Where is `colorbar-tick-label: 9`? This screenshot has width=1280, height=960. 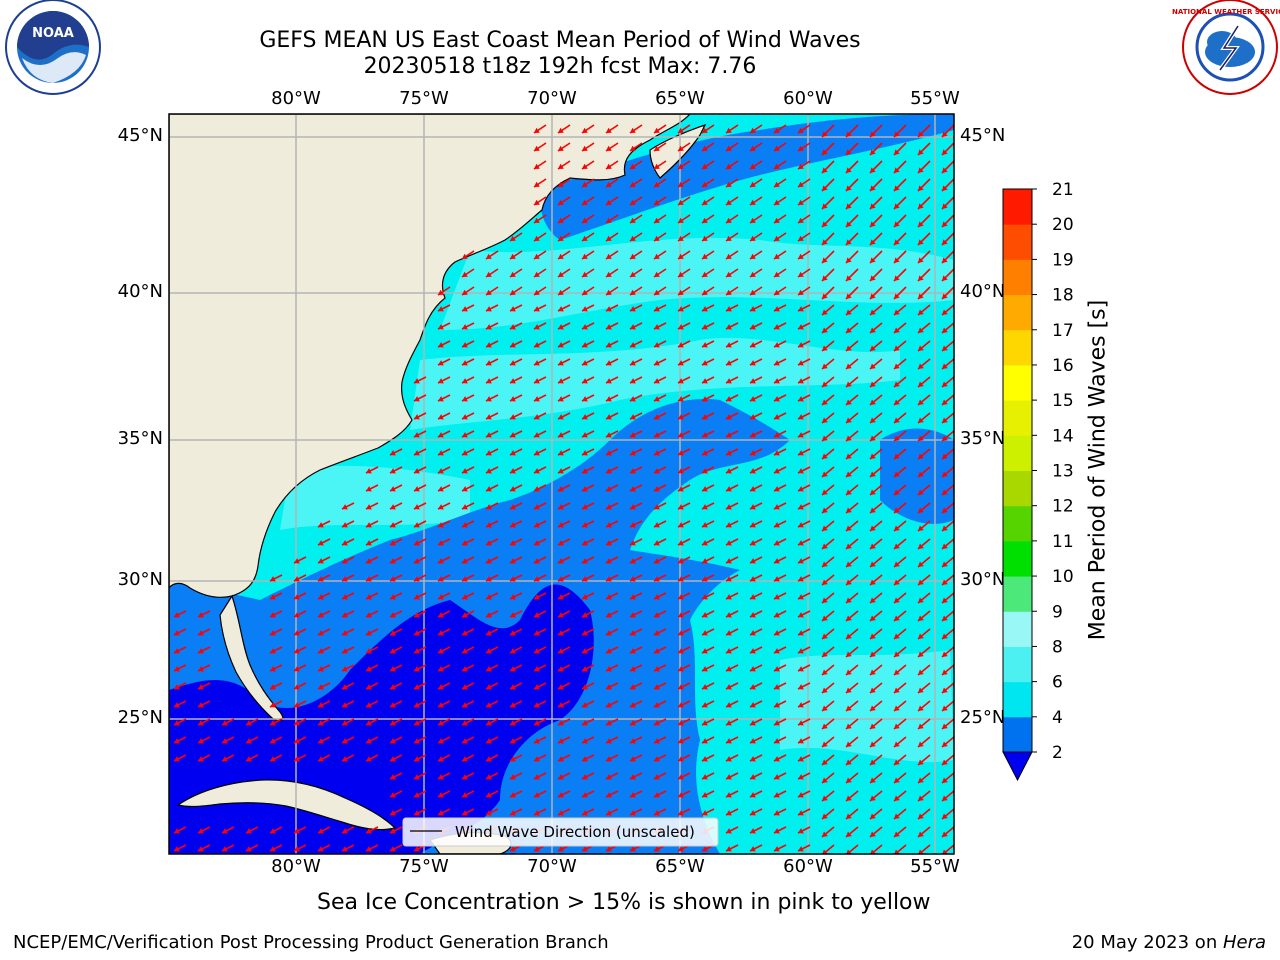 colorbar-tick-label: 9 is located at coordinates (1057, 612).